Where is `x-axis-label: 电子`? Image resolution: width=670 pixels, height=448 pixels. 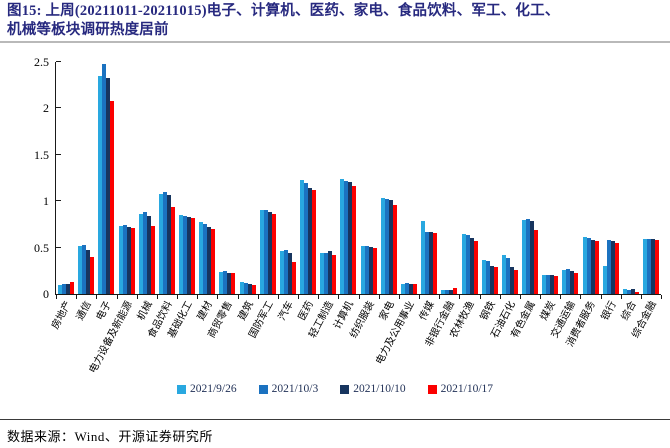
x-axis-label: 电子 is located at coordinates (105, 311).